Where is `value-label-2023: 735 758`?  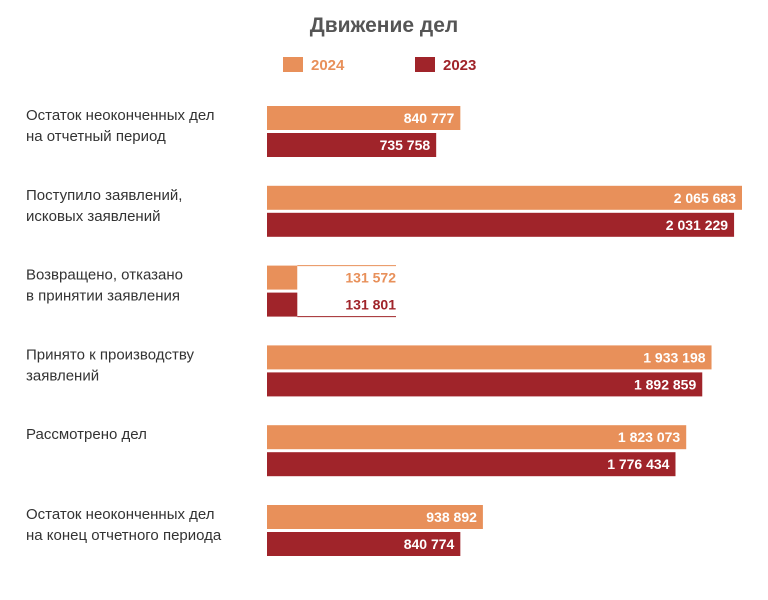 value-label-2023: 735 758 is located at coordinates (405, 145).